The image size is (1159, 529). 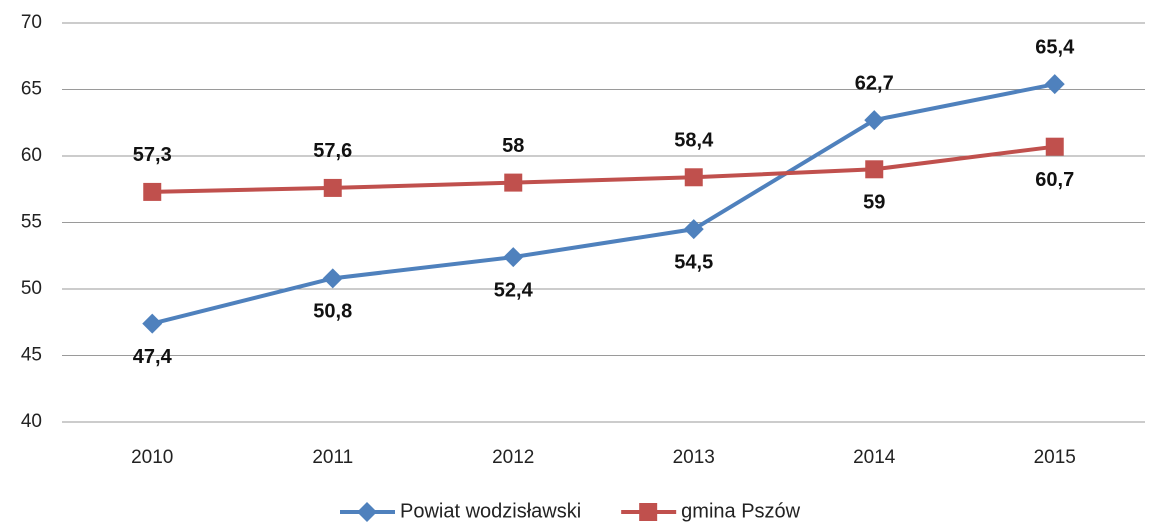 I want to click on data-label: 58,4, so click(x=694, y=141).